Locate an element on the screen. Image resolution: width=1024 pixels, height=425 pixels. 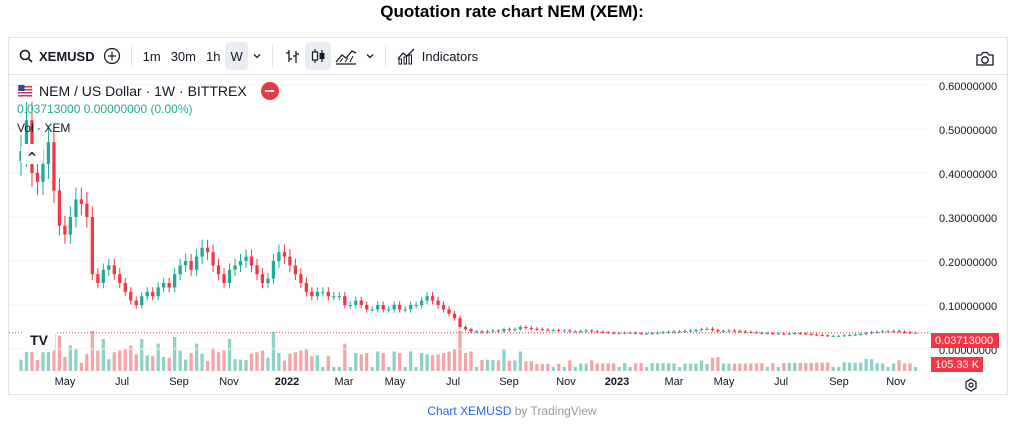
gear-icon is located at coordinates (971, 385).